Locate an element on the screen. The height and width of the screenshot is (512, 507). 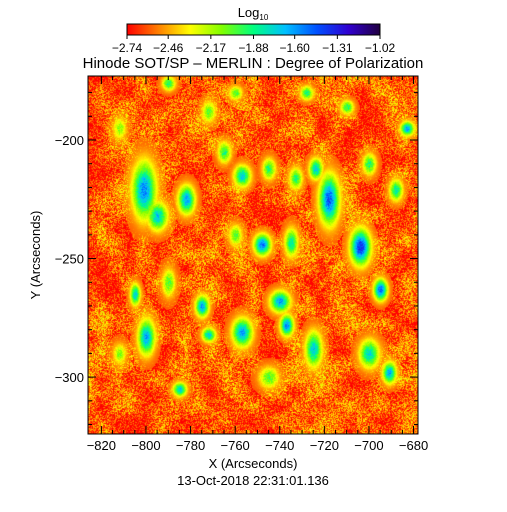
colorbar-tick-label: −2.74 is located at coordinates (127, 48).